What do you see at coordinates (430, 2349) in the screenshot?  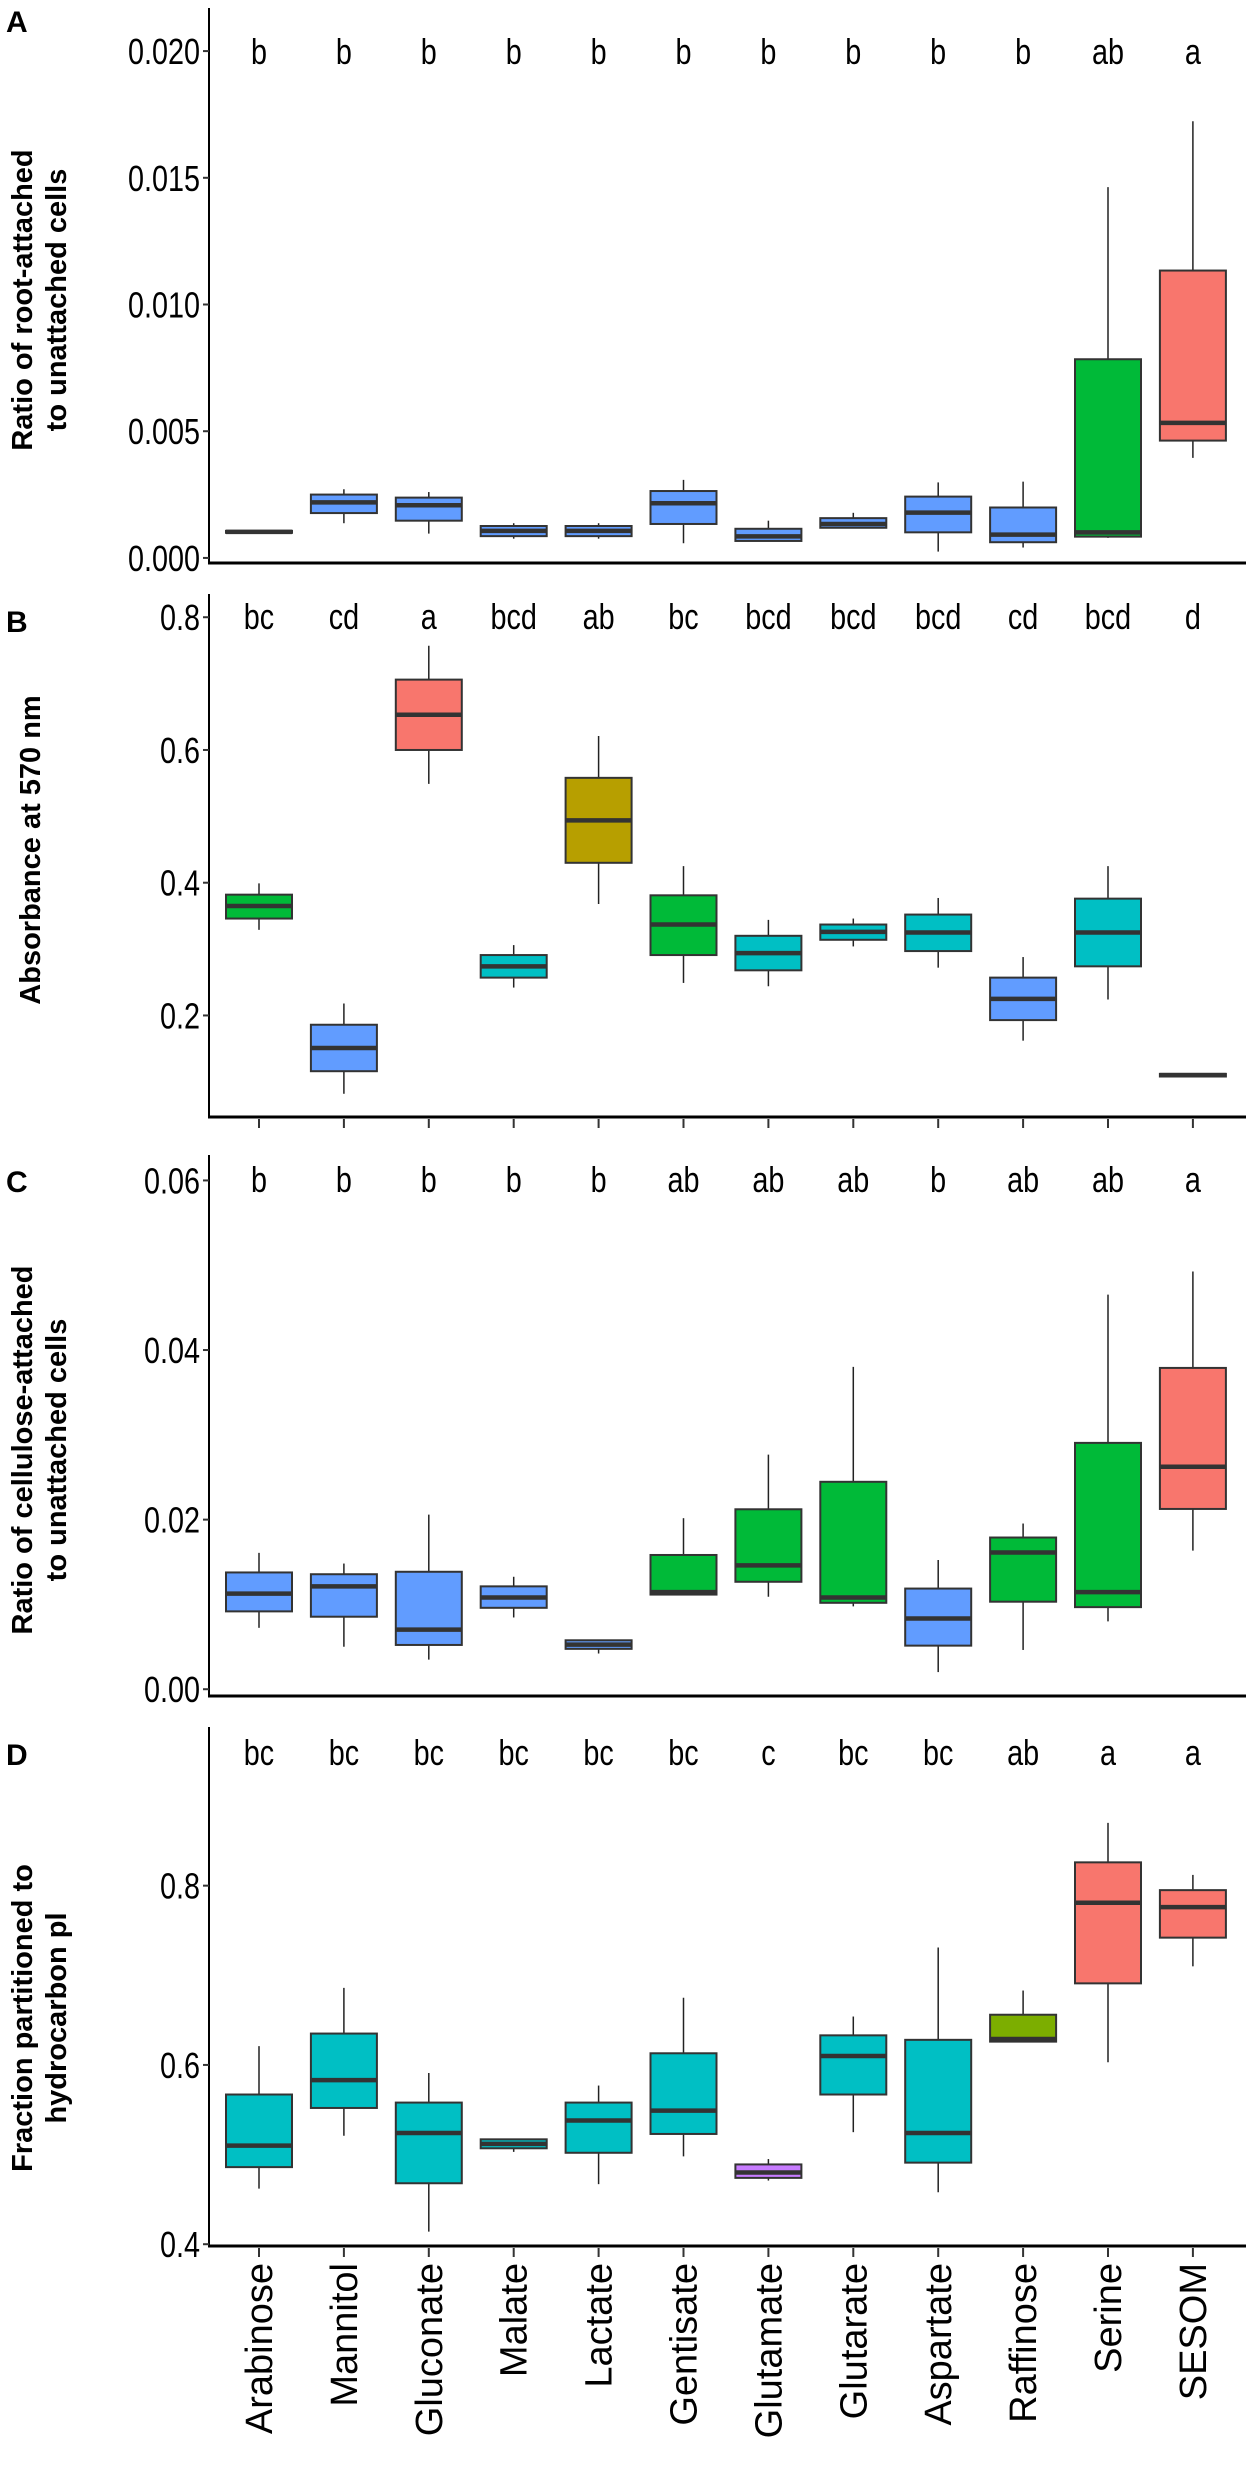 I see `x-axis-label: Gluconate` at bounding box center [430, 2349].